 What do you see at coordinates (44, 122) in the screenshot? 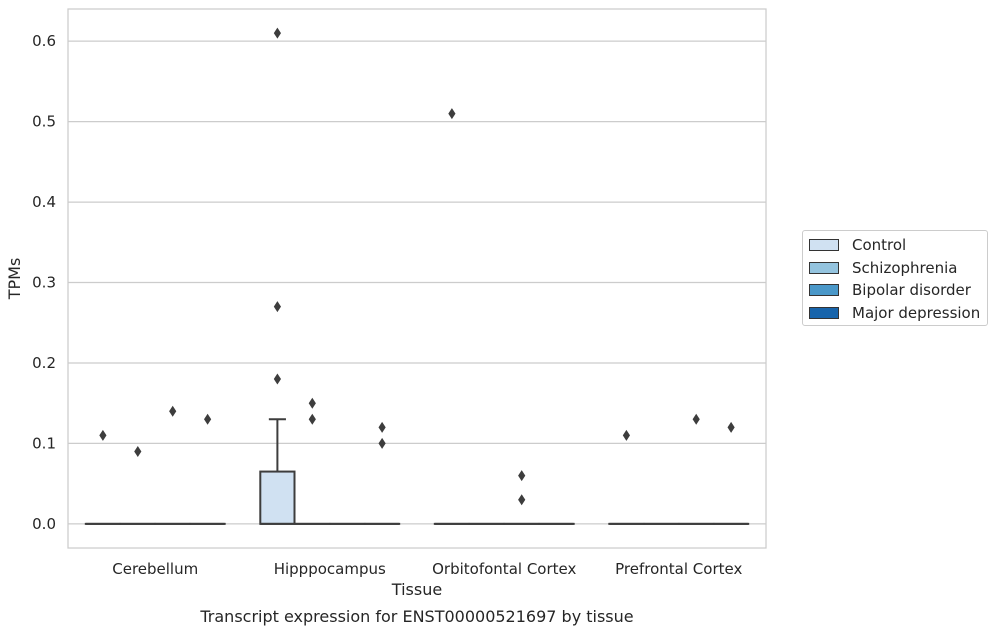
I see `y-tick-label: 0.5` at bounding box center [44, 122].